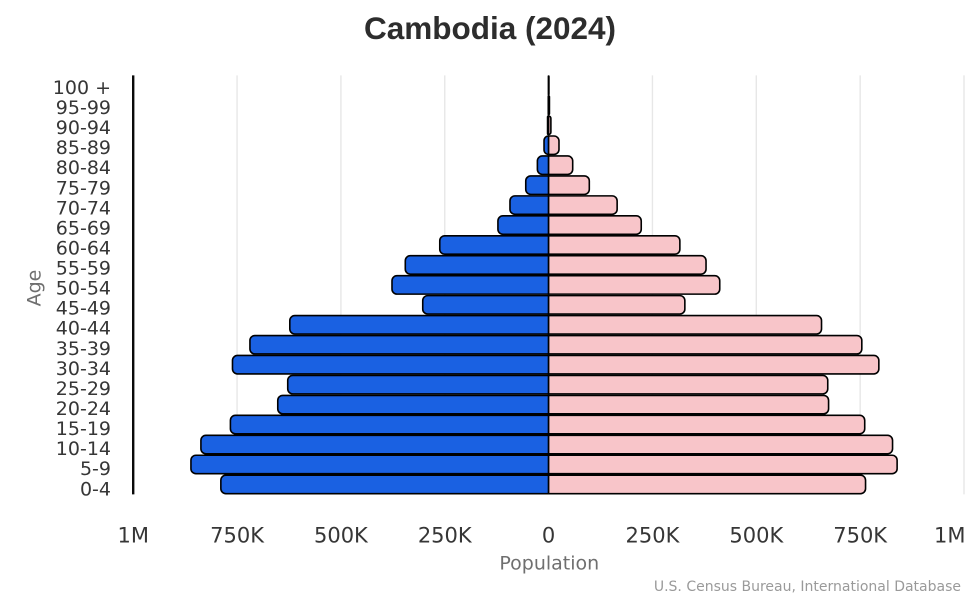 Image resolution: width=980 pixels, height=600 pixels. I want to click on age-label-25-29: 25-29, so click(83, 389).